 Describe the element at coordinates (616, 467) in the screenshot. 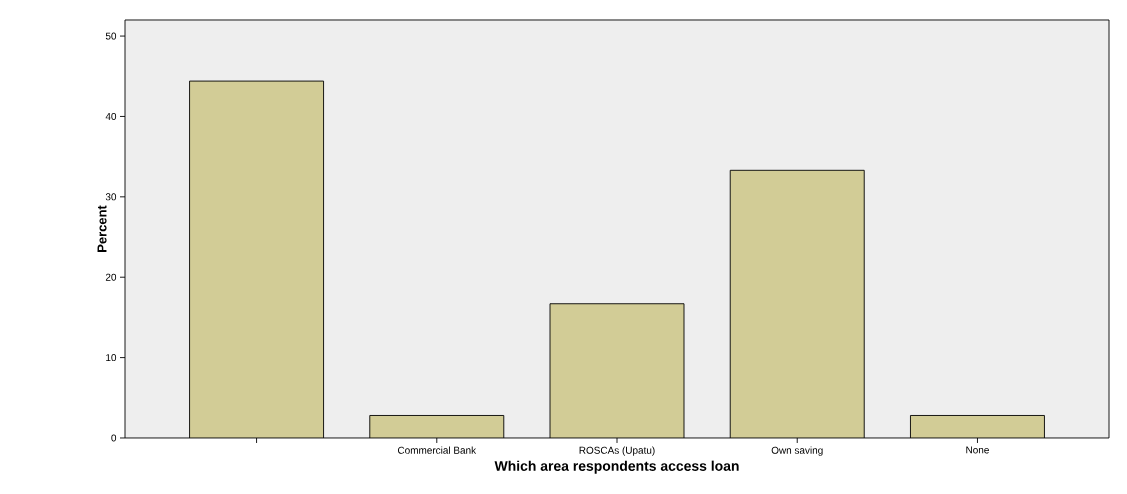

I see `x-axis-title: Which area respondents access loan` at that location.